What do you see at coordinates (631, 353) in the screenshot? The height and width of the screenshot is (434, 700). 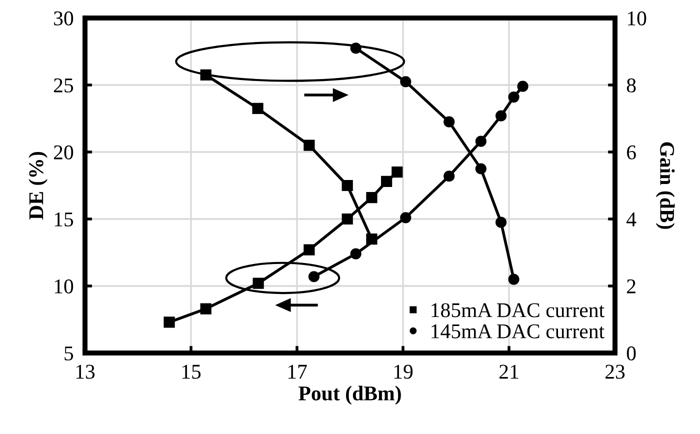 I see `y2-tick-label: 0` at bounding box center [631, 353].